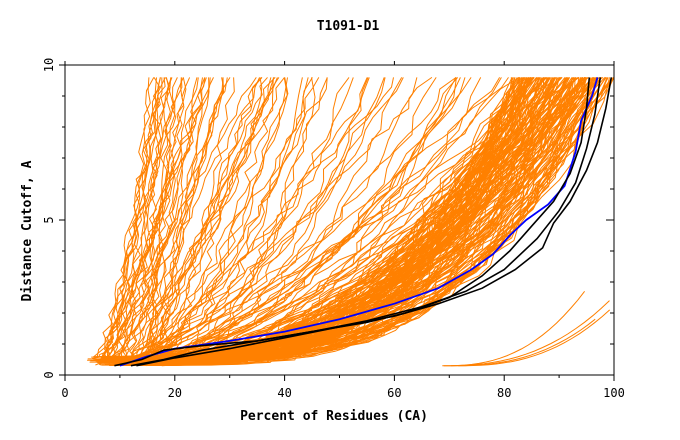  What do you see at coordinates (284, 393) in the screenshot?
I see `x-tick-label: 40` at bounding box center [284, 393].